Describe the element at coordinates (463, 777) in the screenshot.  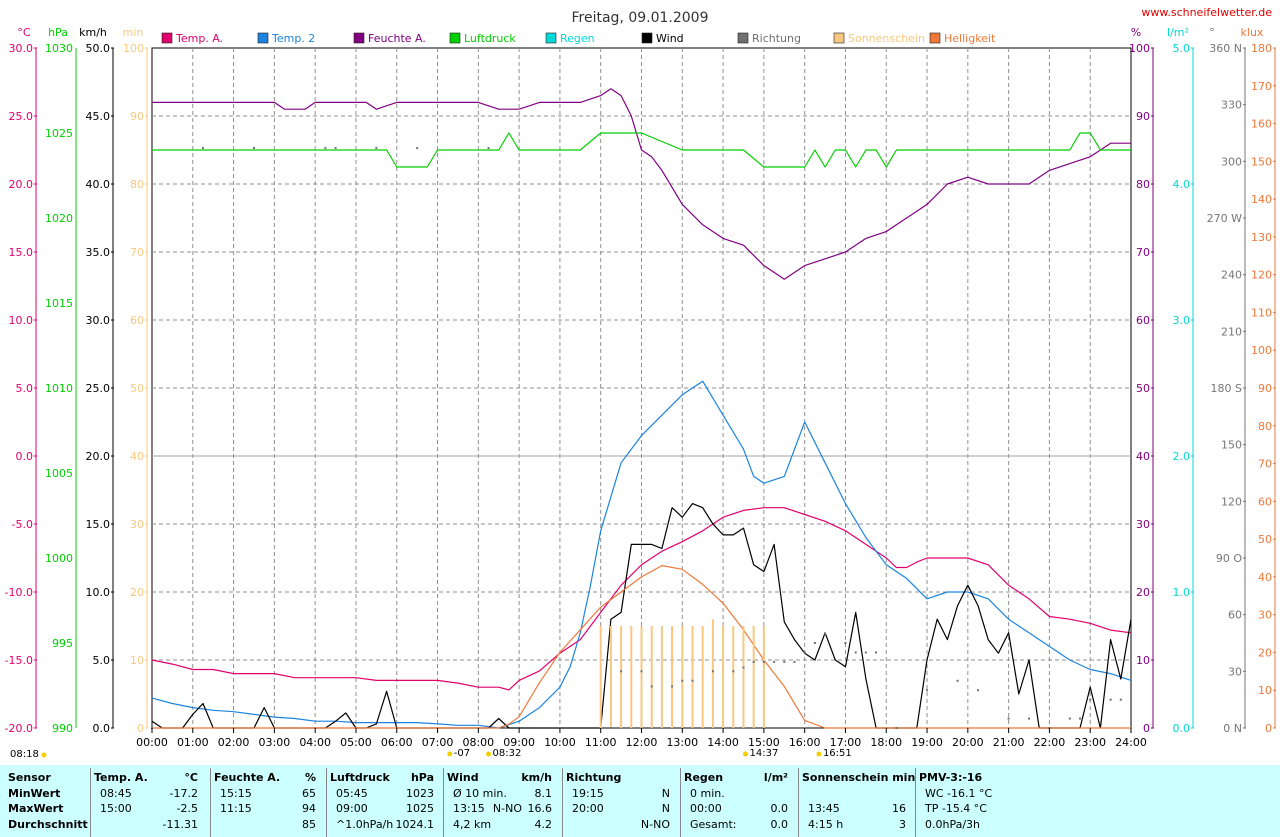
I see `summary-header: Wind` at that location.